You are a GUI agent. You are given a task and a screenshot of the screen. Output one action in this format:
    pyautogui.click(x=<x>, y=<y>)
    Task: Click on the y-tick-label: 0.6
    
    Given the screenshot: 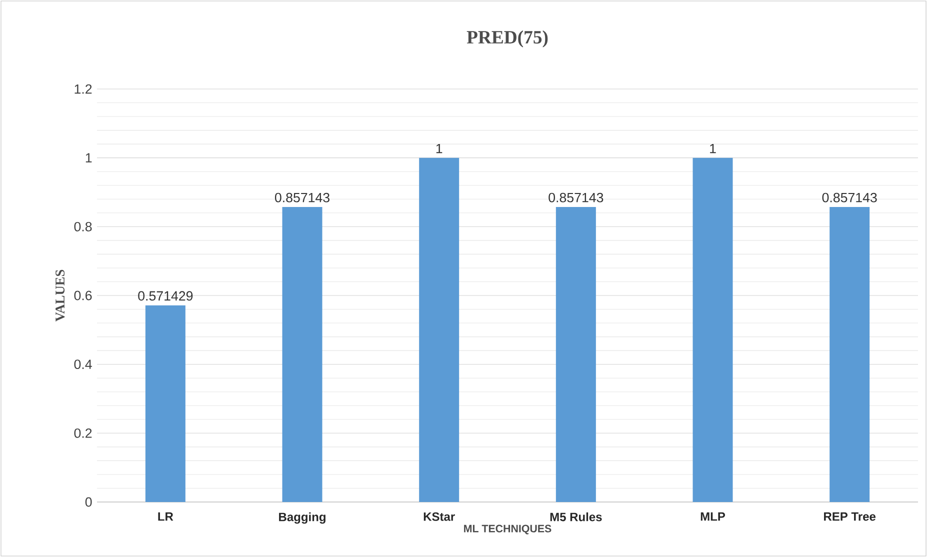 What is the action you would take?
    pyautogui.click(x=83, y=295)
    